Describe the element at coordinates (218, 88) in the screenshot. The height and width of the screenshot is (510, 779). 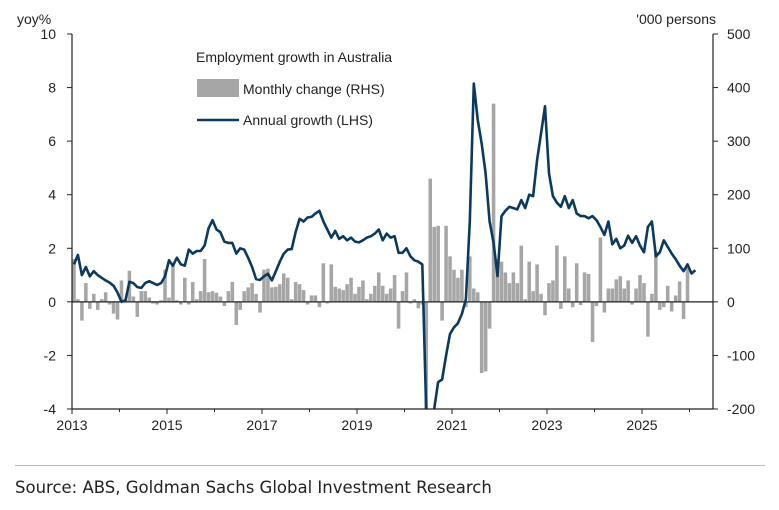
I see `legend-bar-swatch` at that location.